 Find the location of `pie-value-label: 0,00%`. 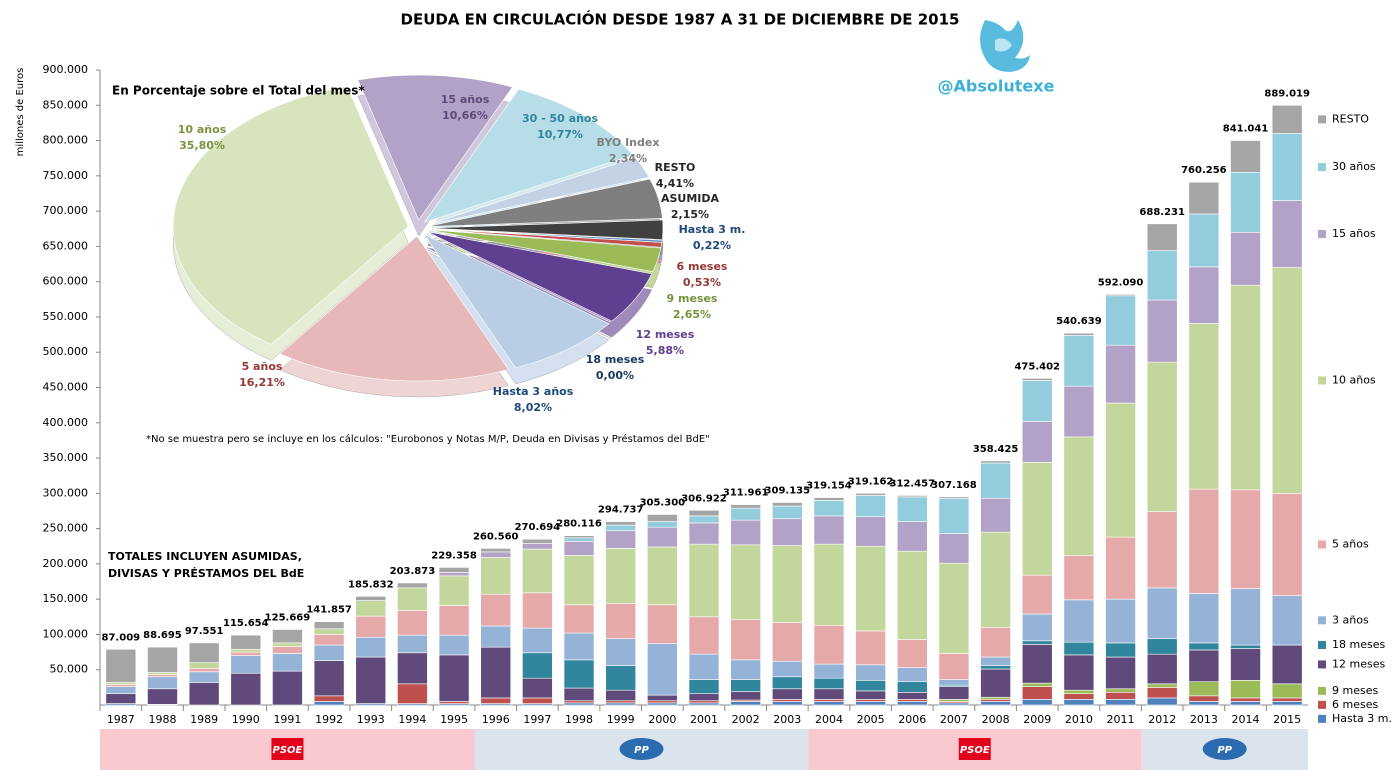

pie-value-label: 0,00% is located at coordinates (615, 375).